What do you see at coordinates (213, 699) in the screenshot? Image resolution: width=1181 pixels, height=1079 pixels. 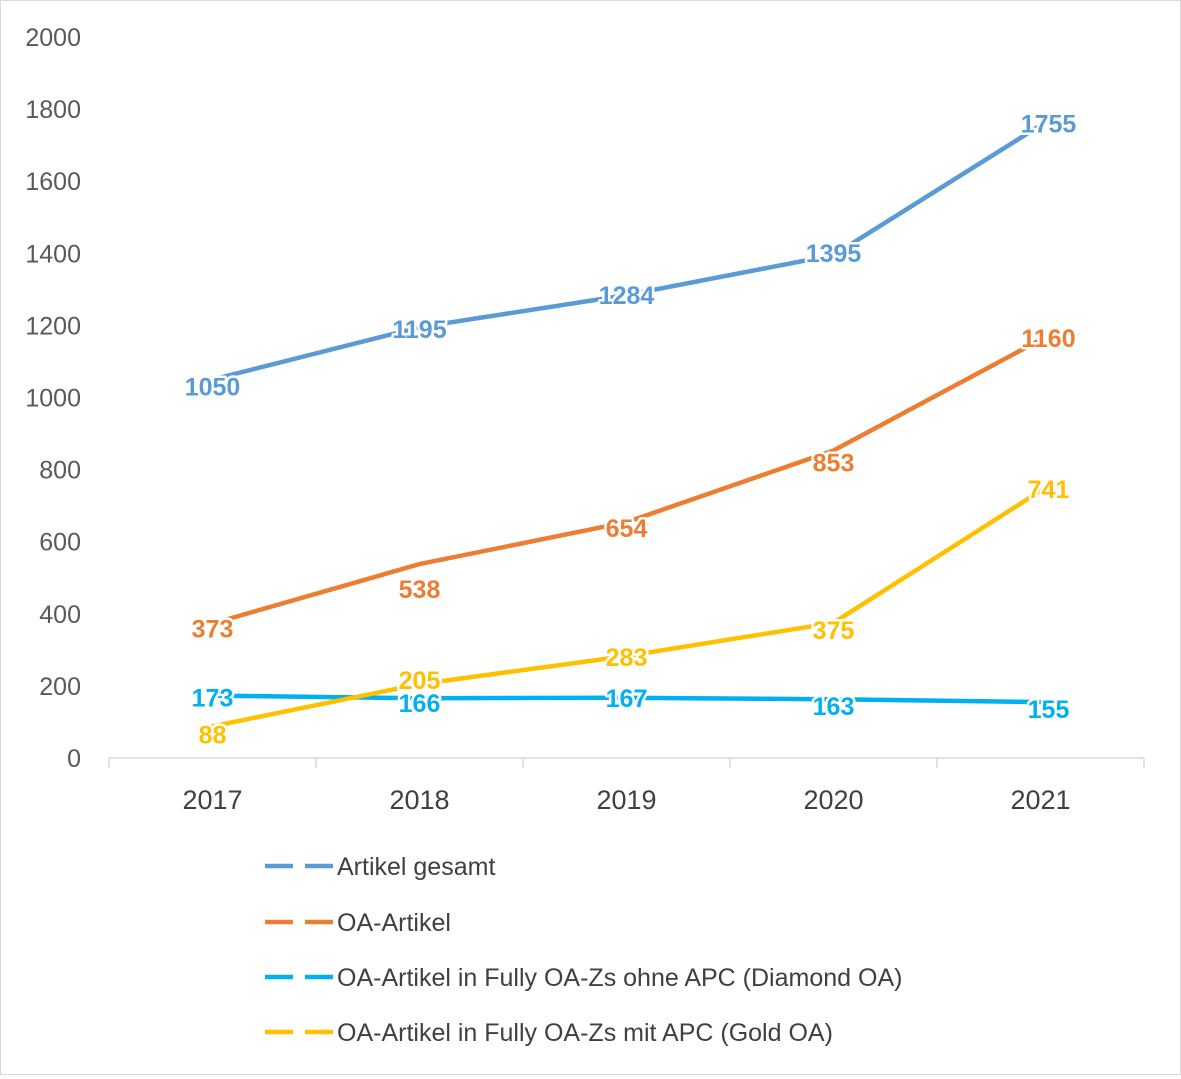 I see `data-label: 173` at bounding box center [213, 699].